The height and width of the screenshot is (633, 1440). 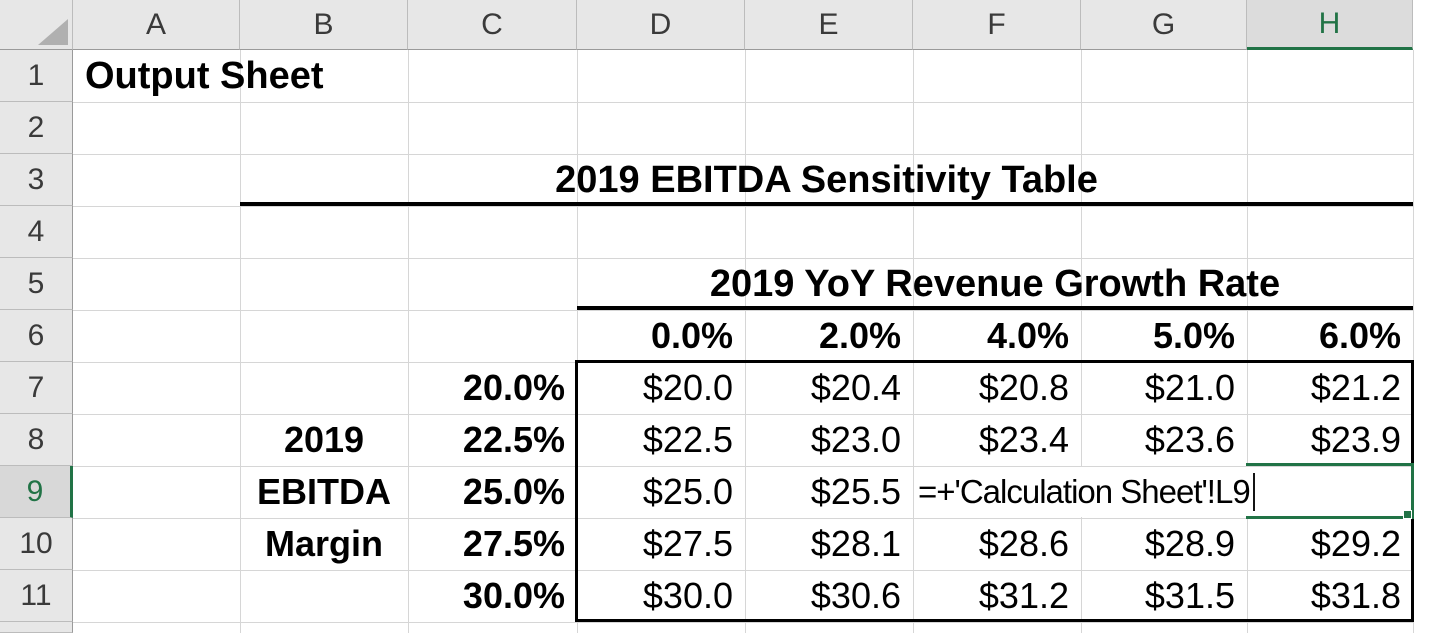 What do you see at coordinates (687, 543) in the screenshot?
I see `cell-d10: $27.5` at bounding box center [687, 543].